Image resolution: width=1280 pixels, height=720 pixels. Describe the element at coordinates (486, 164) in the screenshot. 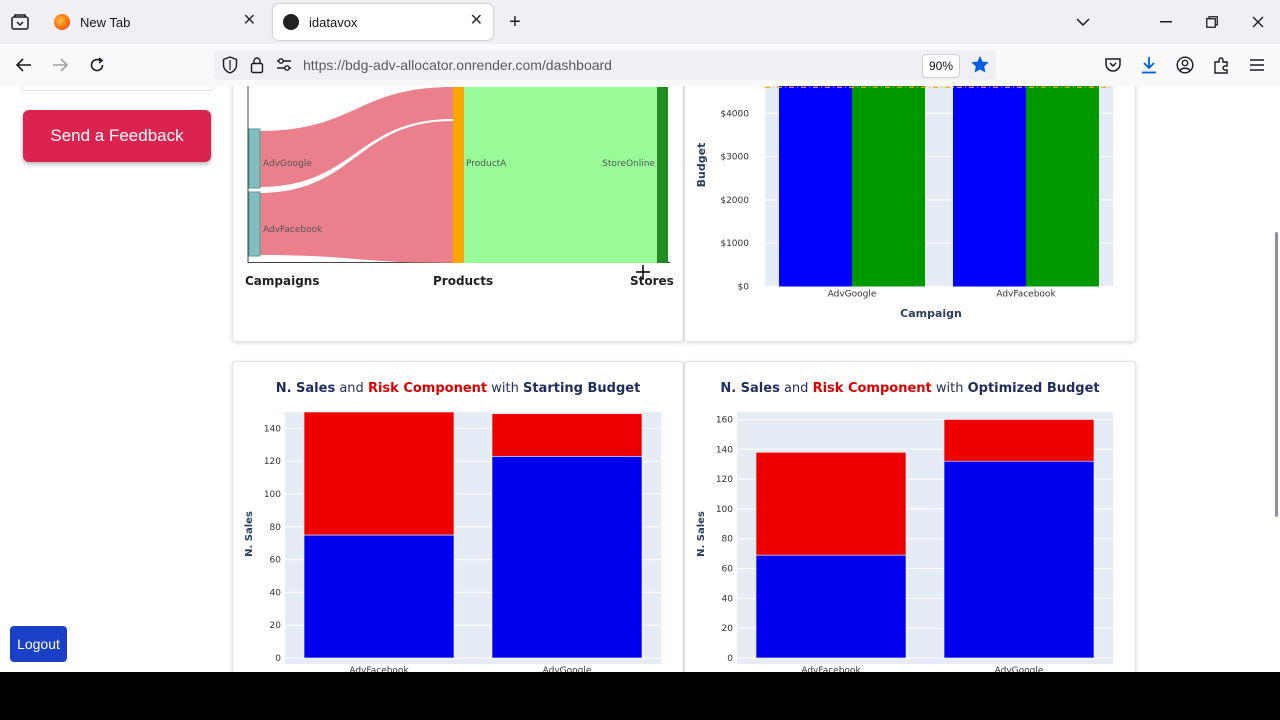

I see `sankey-label-producta: ProductA` at that location.